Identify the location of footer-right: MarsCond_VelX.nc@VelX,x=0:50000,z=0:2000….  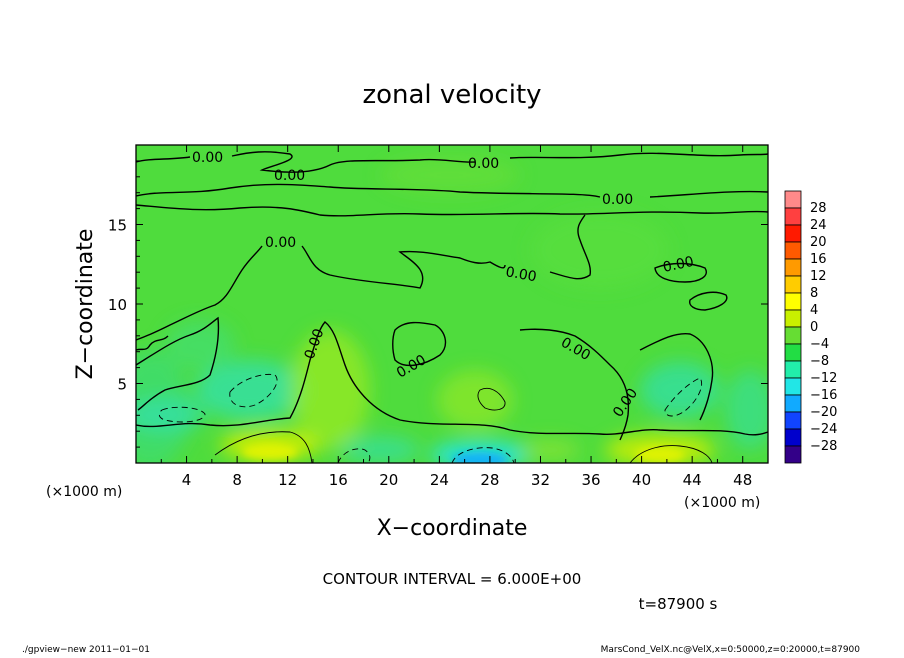
(731, 649).